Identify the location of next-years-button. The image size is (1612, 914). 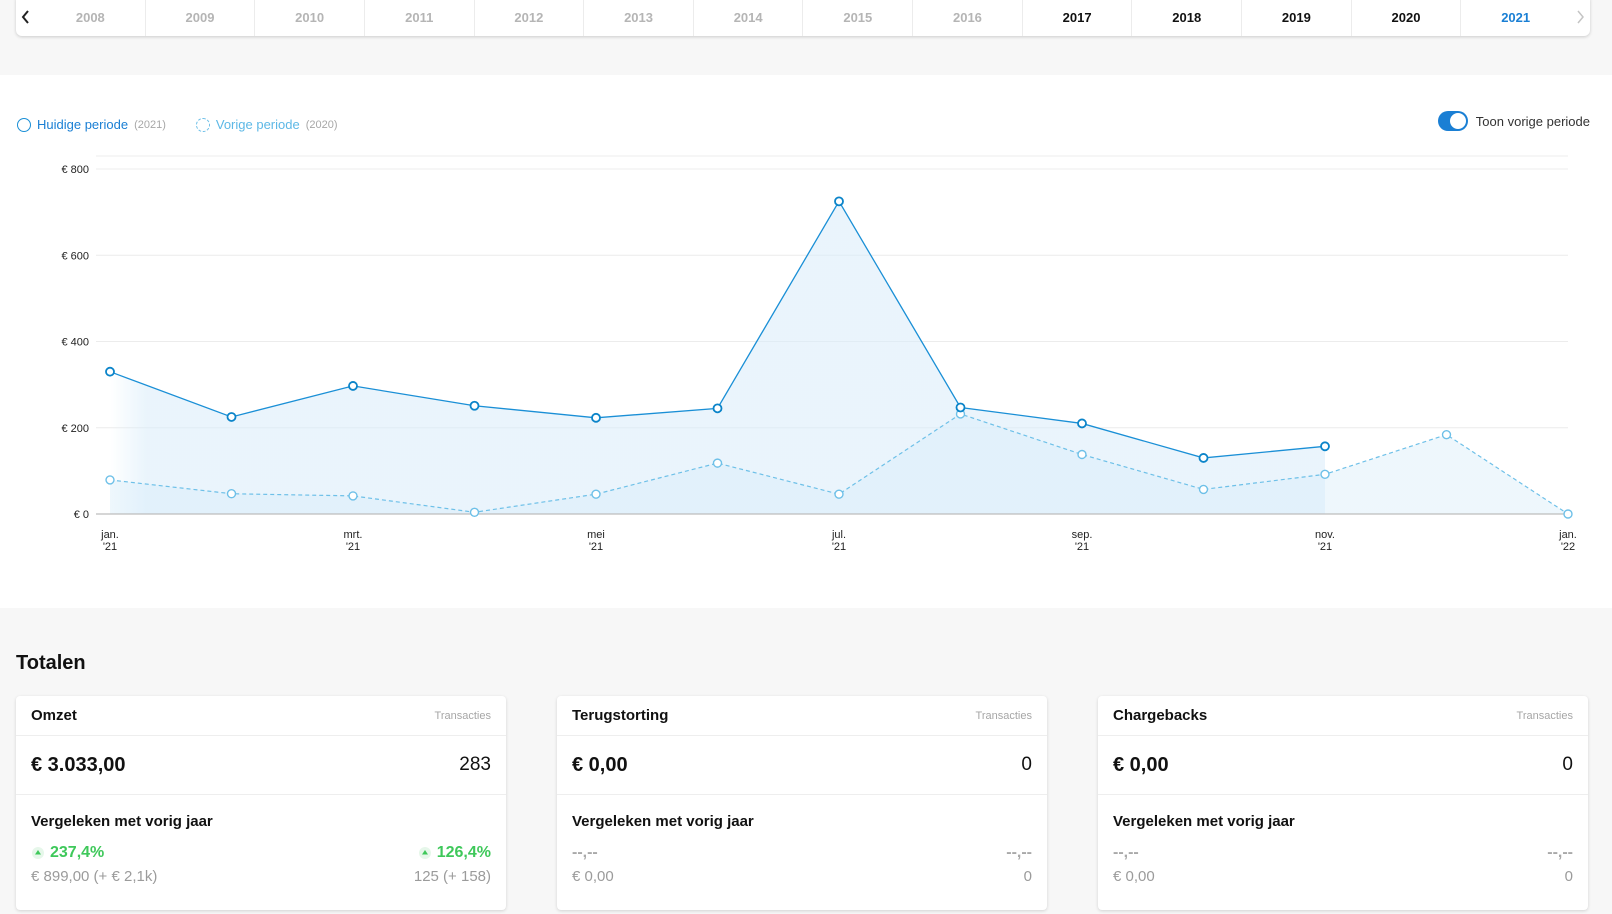
(1580, 18).